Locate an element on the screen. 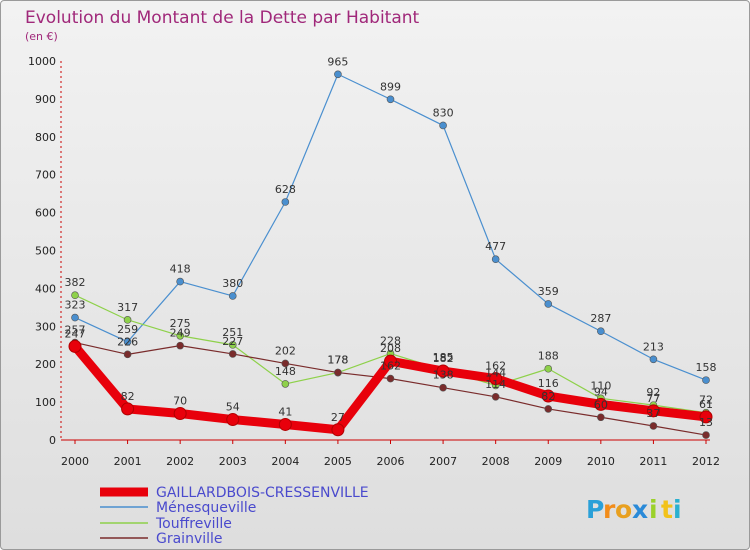 The width and height of the screenshot is (750, 550). x-tick-label: 2005 is located at coordinates (338, 461).